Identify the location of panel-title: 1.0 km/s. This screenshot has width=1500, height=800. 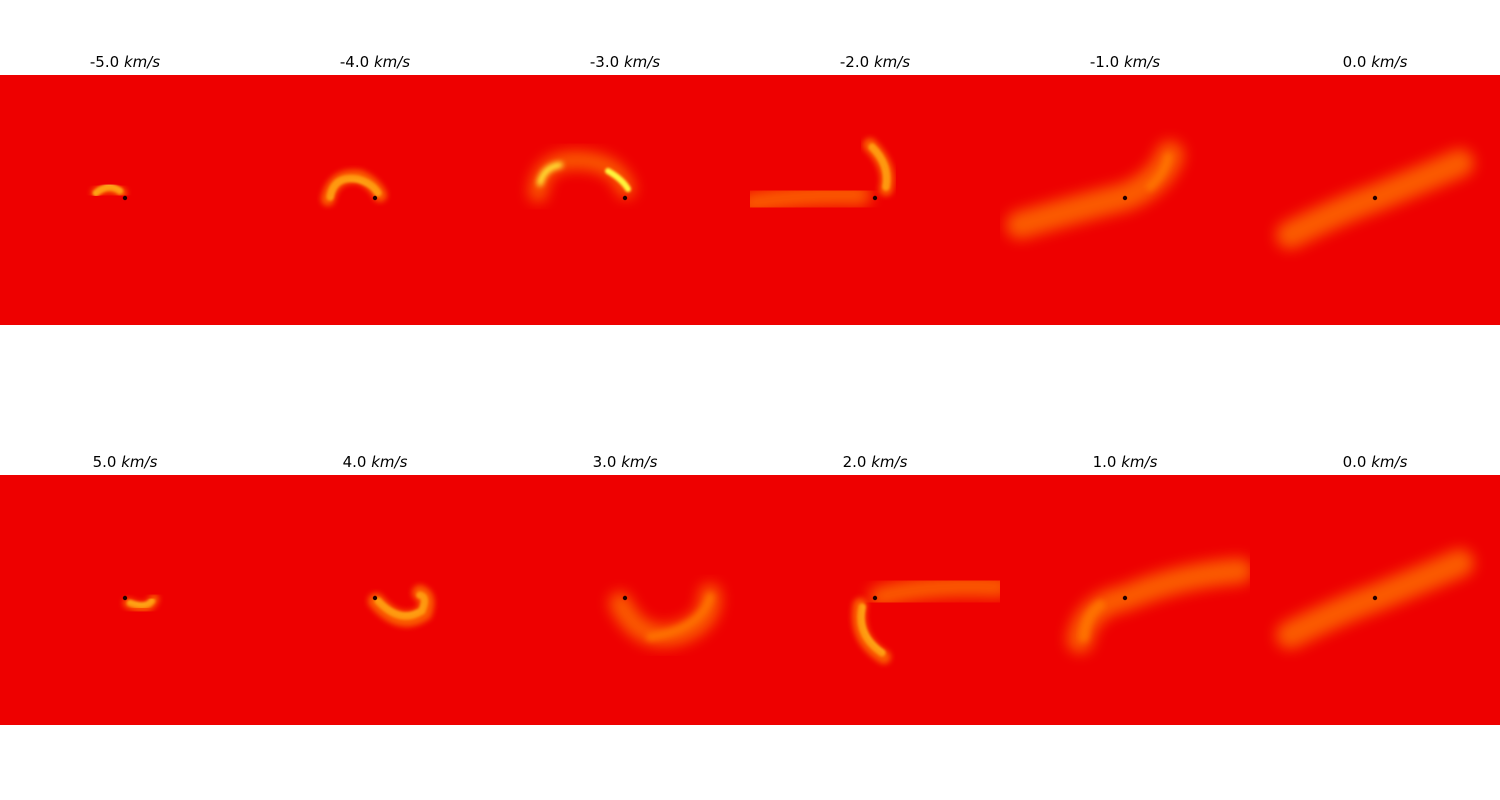
(1125, 462).